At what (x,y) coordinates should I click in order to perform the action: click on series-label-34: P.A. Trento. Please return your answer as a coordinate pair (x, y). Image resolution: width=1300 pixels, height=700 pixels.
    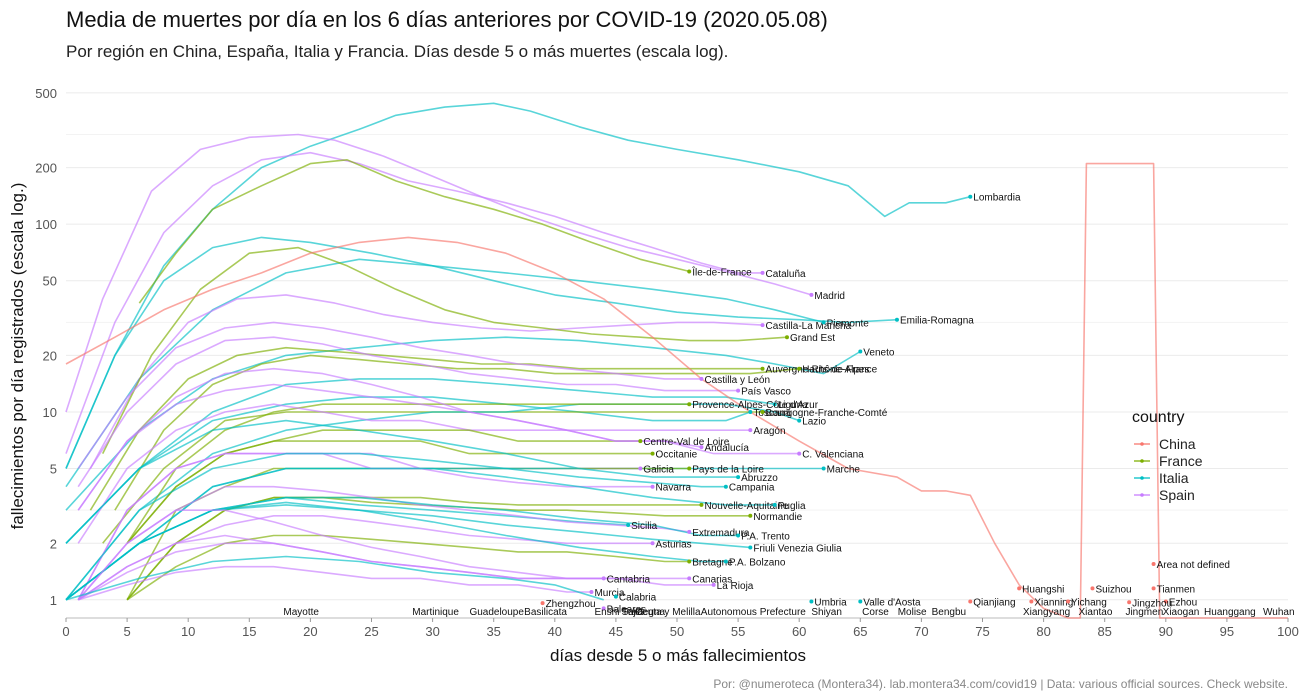
    Looking at the image, I should click on (765, 536).